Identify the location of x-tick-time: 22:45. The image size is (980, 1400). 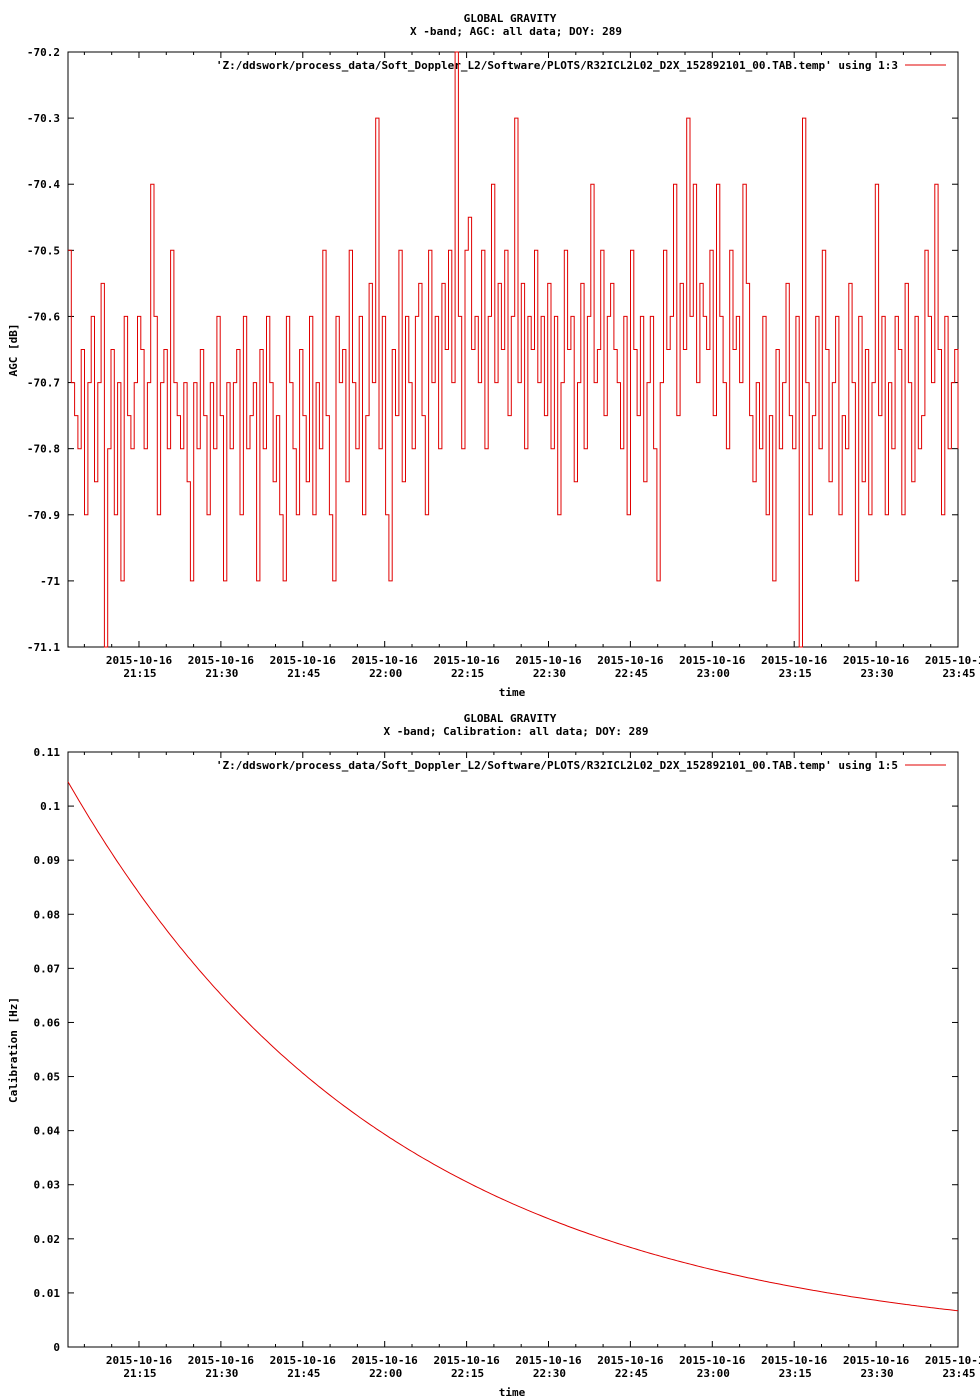
(631, 673).